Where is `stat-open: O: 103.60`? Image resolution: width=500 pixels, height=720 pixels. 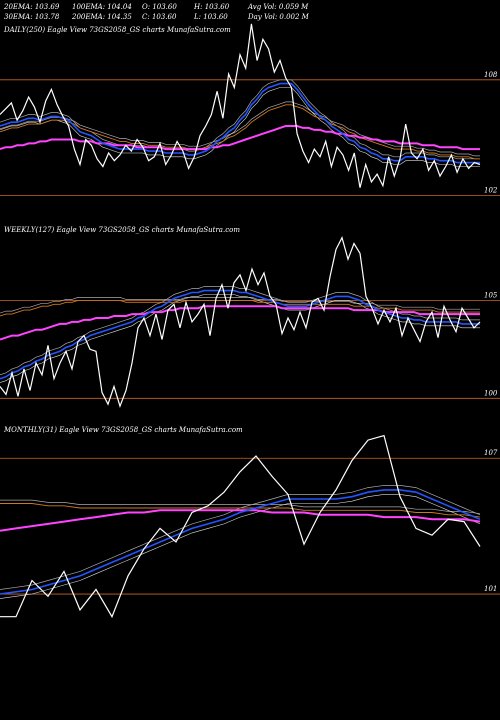
stat-open: O: 103.60 is located at coordinates (159, 7).